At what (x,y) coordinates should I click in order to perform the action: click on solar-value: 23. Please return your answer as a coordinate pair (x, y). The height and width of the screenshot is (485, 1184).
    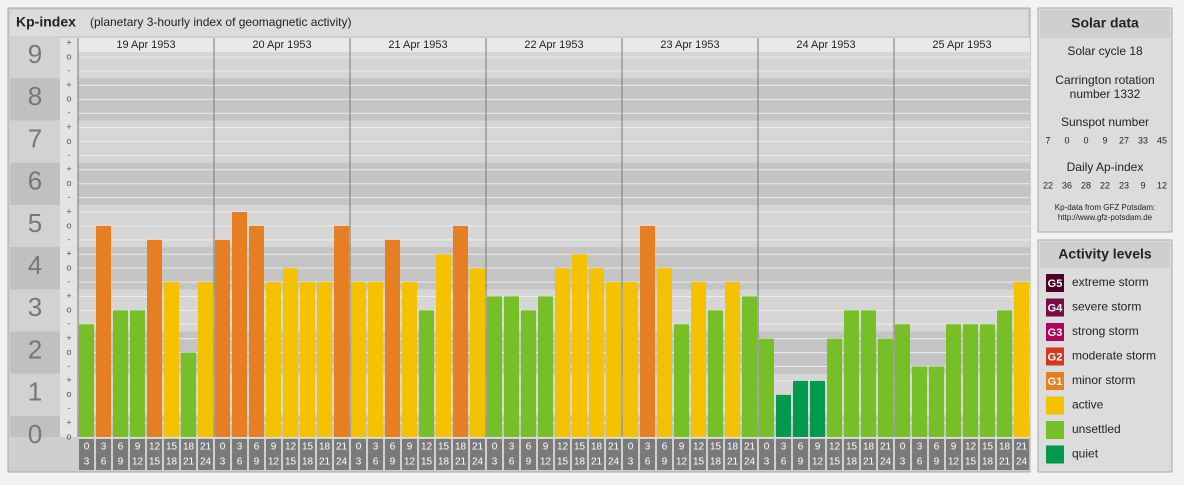
    Looking at the image, I should click on (1124, 185).